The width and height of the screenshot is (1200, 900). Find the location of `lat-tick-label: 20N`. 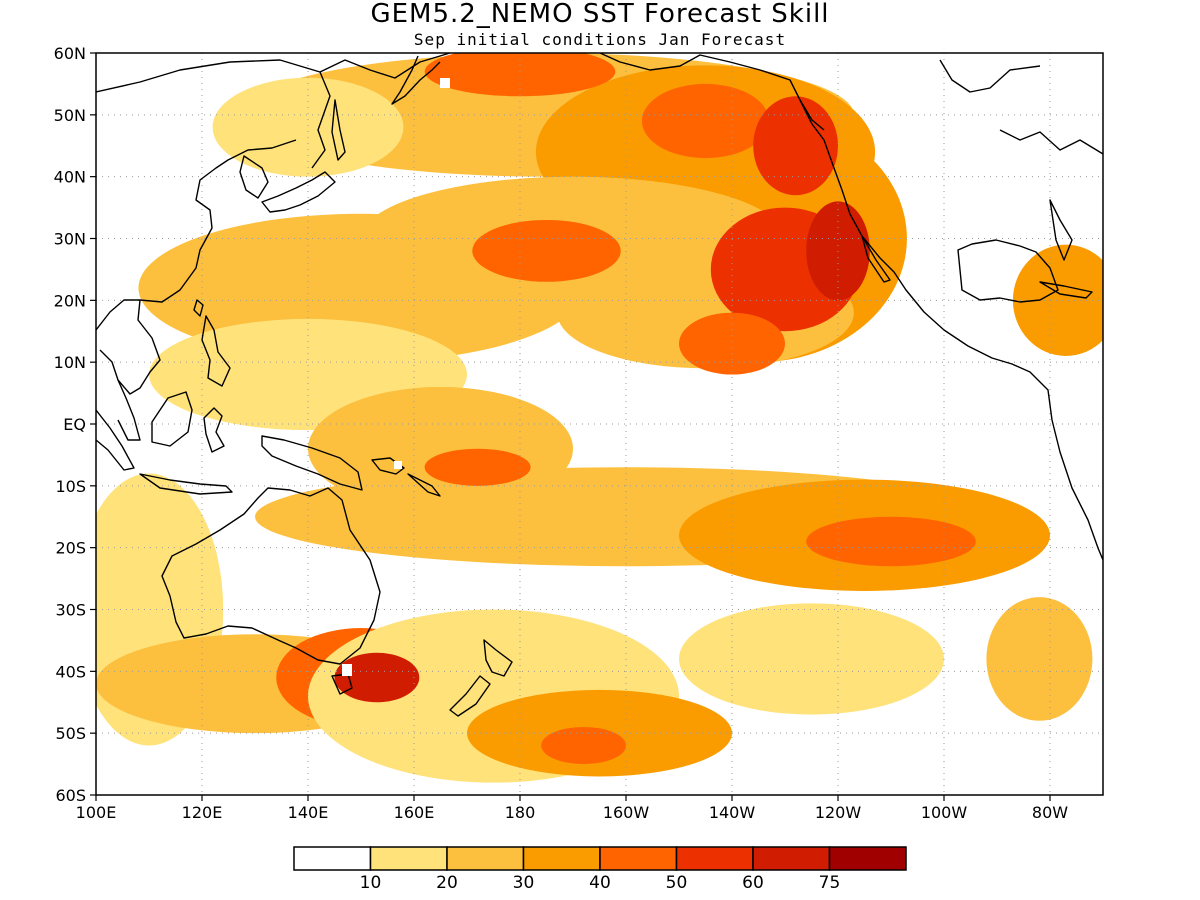

lat-tick-label: 20N is located at coordinates (70, 300).